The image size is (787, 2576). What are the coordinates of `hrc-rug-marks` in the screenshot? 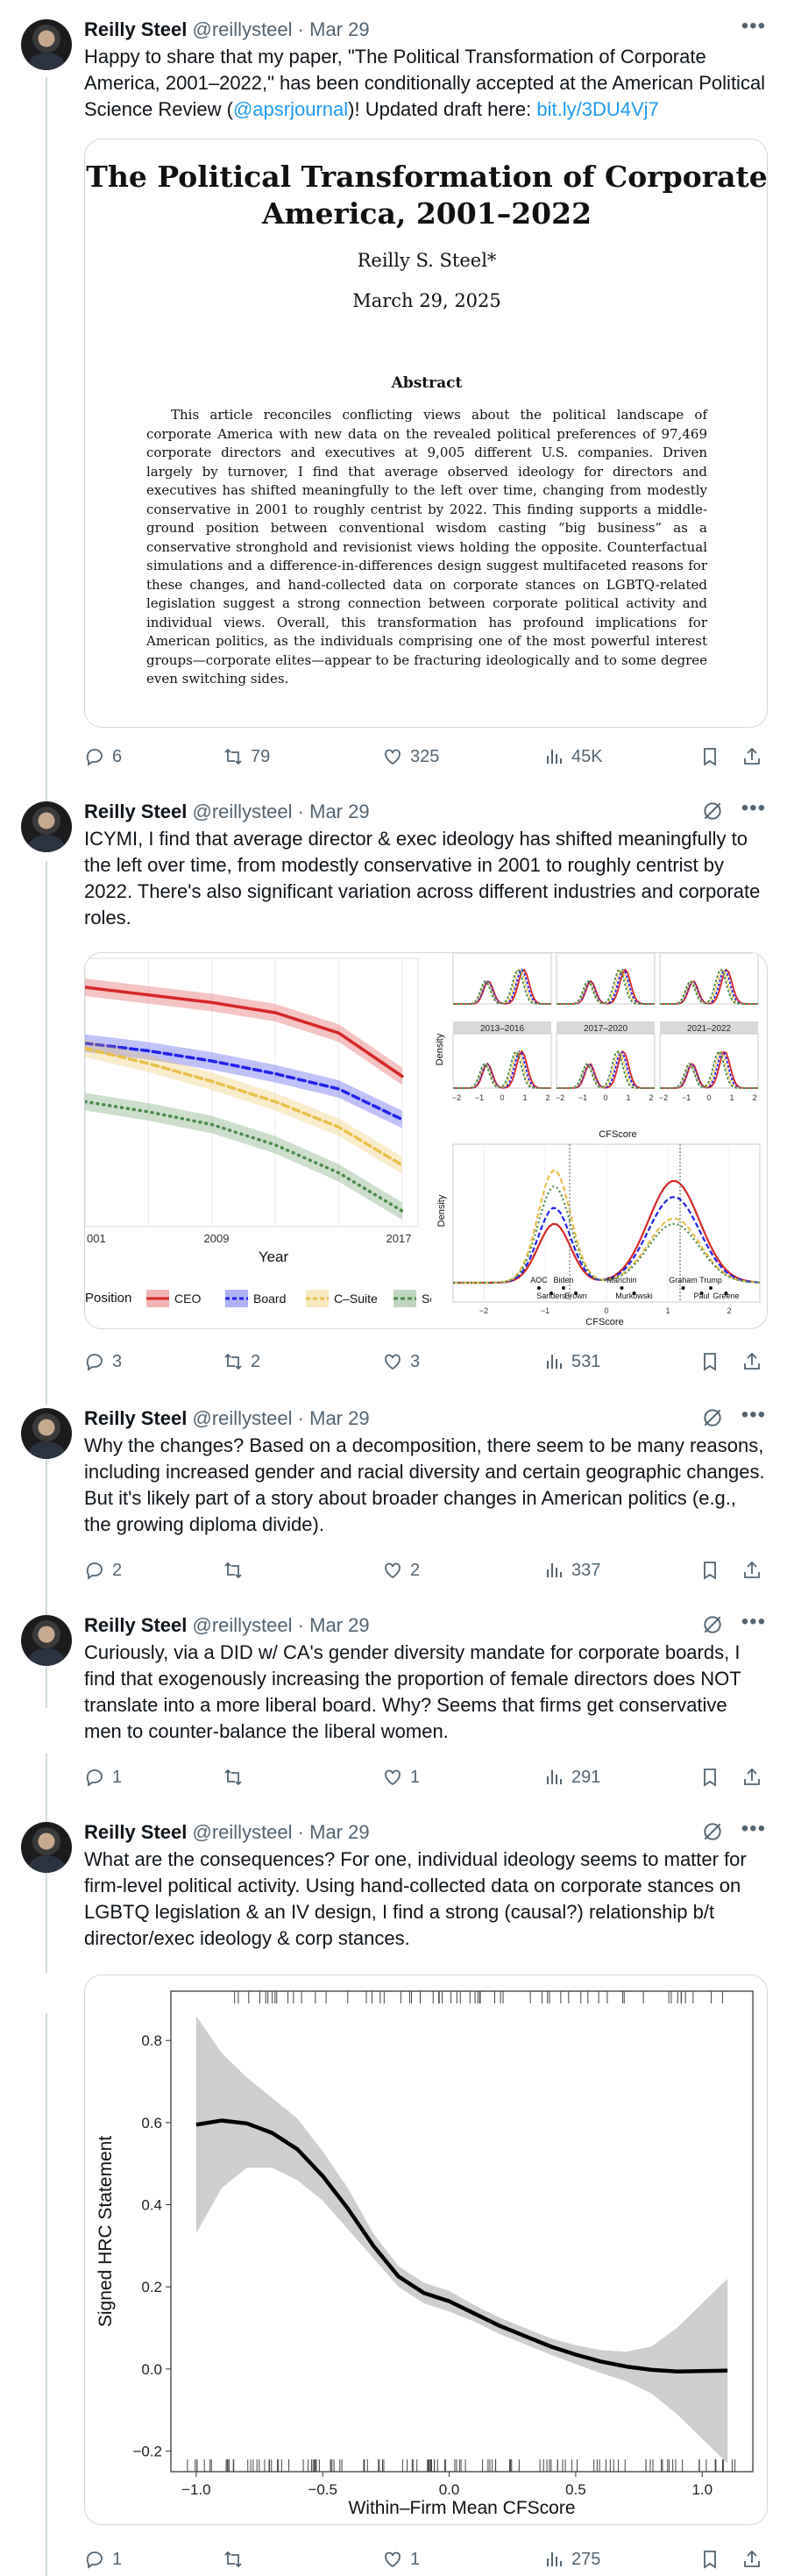 It's located at (461, 2231).